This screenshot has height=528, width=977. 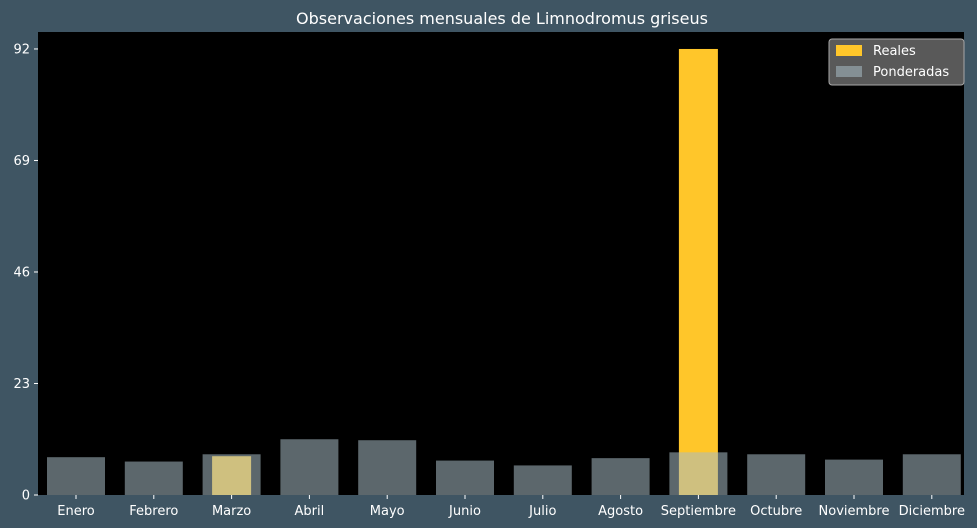 What do you see at coordinates (76, 476) in the screenshot?
I see `bar-ponderadas-enero` at bounding box center [76, 476].